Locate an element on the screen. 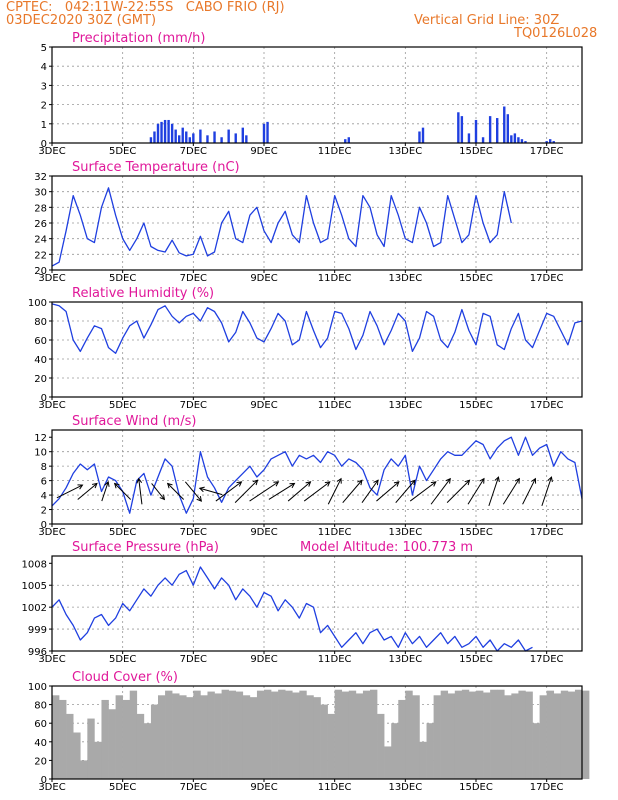 This screenshot has height=800, width=618. station-header: CPTEC: 042:11W-22:55S CABO FRIO (RJ) is located at coordinates (145, 7).